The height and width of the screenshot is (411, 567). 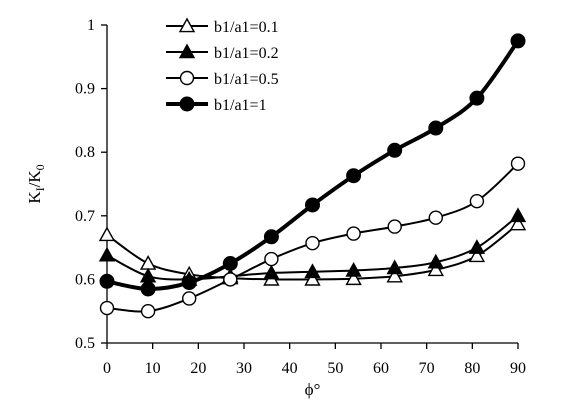 I want to click on x-tick-label: 90, so click(x=518, y=368).